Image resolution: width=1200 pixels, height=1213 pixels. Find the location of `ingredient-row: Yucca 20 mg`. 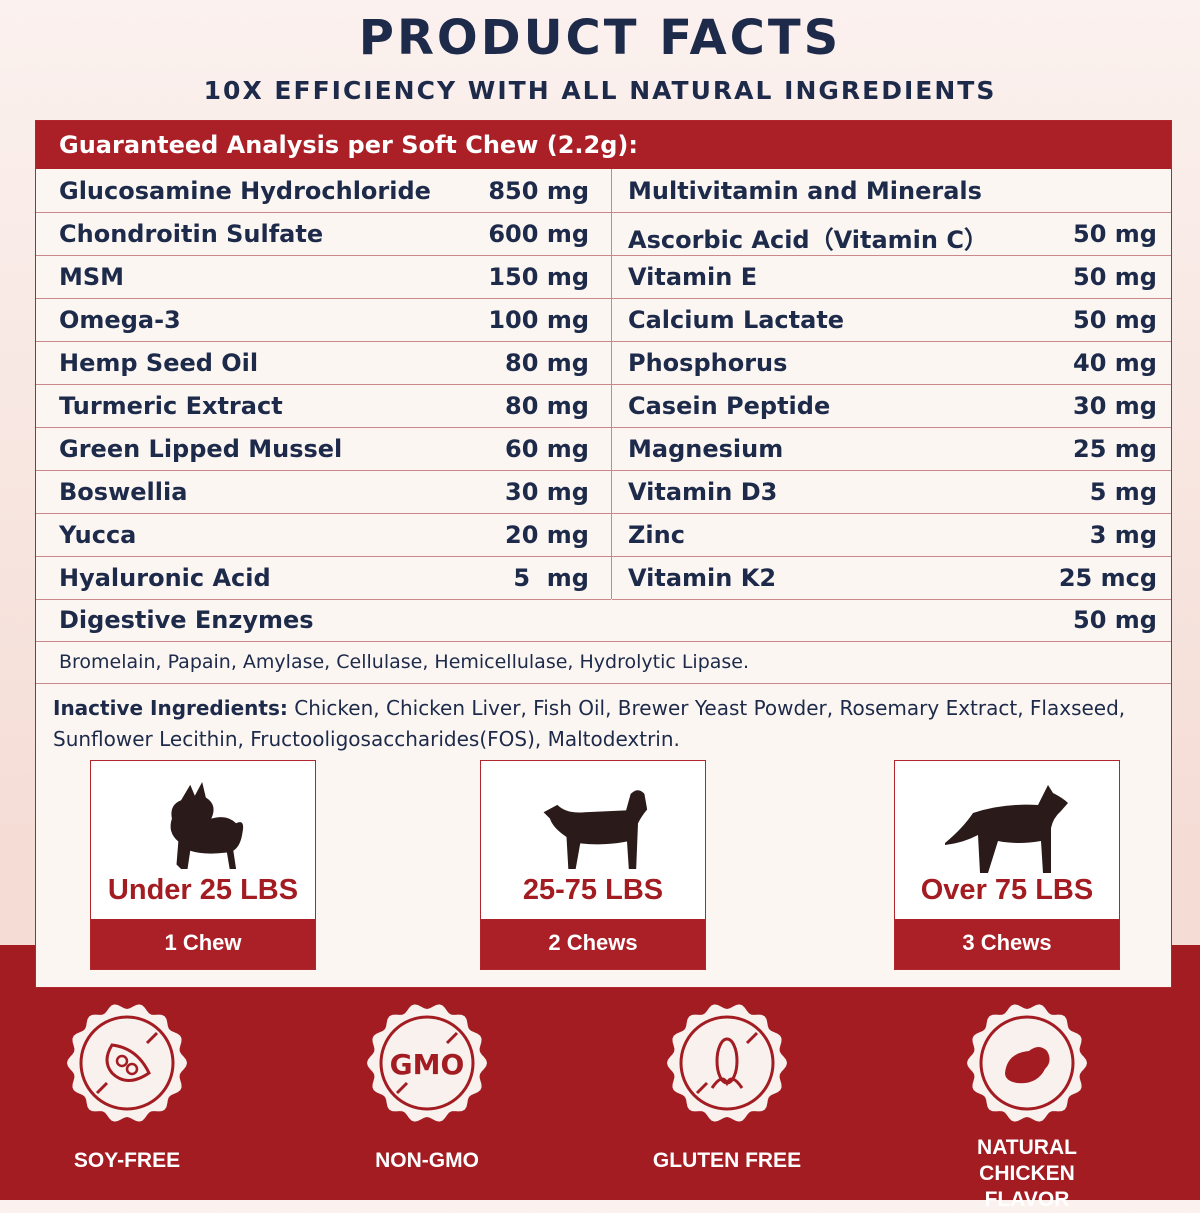

ingredient-row: Yucca 20 mg is located at coordinates (323, 535).